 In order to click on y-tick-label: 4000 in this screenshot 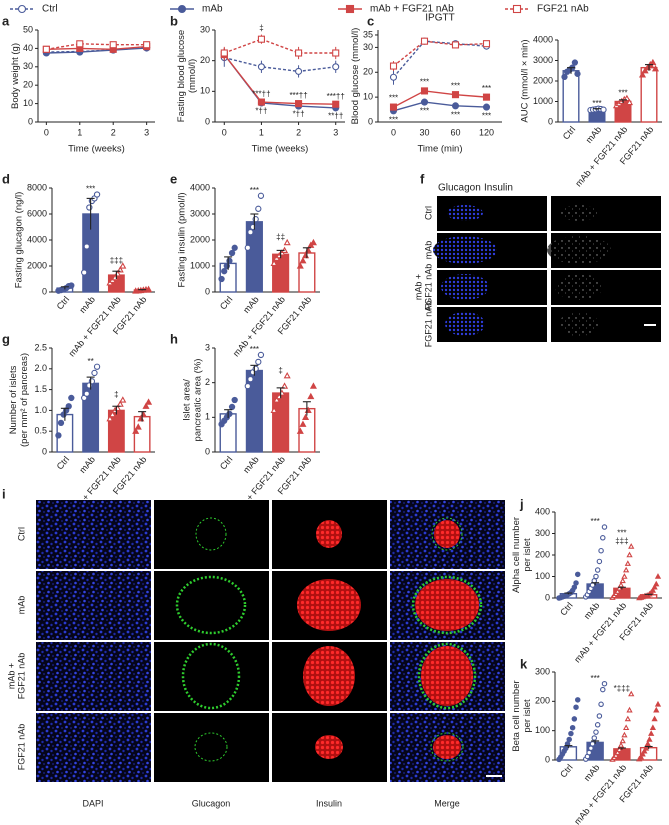, I will do `click(37, 239)`.